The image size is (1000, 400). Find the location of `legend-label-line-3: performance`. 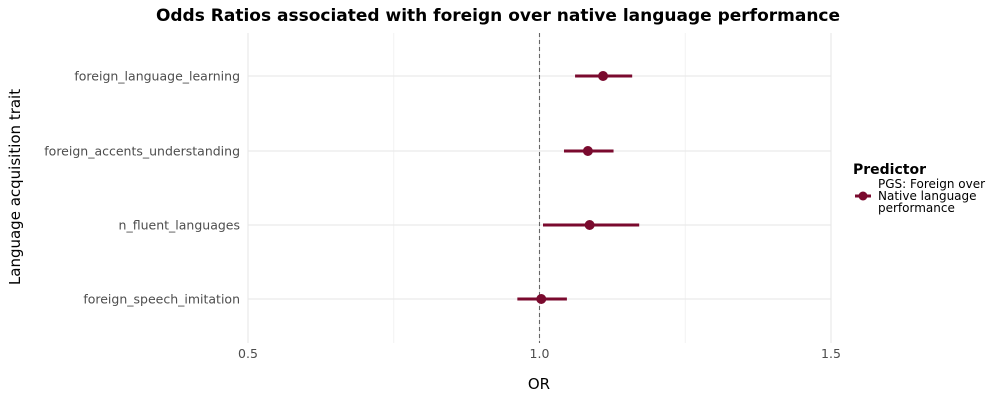

legend-label-line-3: performance is located at coordinates (916, 208).